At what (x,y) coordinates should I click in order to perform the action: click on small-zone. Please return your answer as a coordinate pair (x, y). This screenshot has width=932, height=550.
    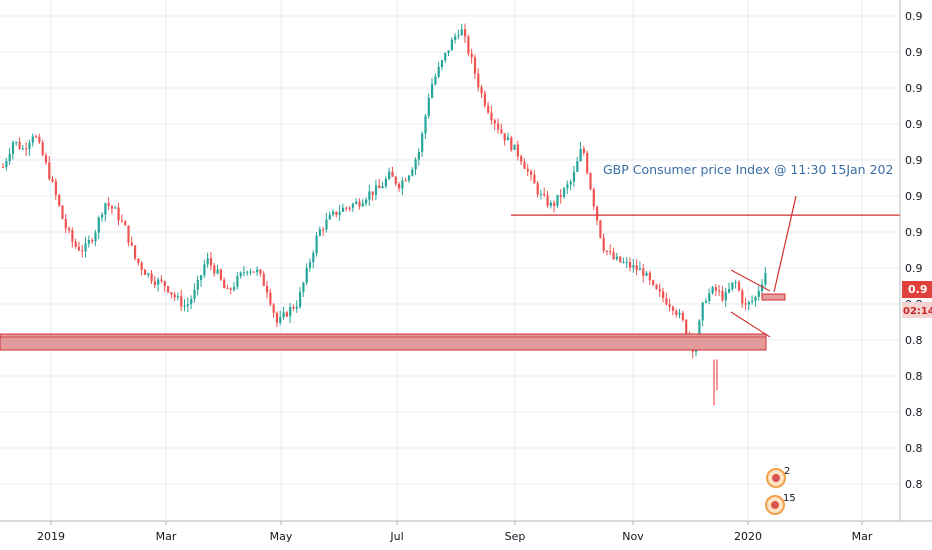
    Looking at the image, I should click on (773, 297).